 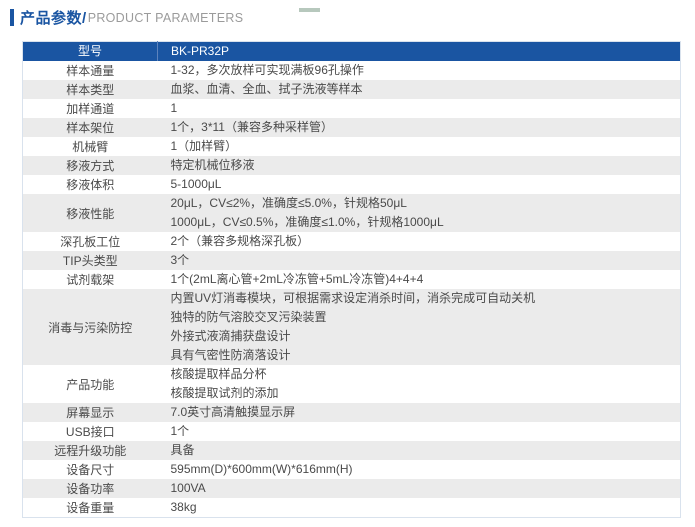 I want to click on table-row: 远程升级功能 具备, so click(x=351, y=450).